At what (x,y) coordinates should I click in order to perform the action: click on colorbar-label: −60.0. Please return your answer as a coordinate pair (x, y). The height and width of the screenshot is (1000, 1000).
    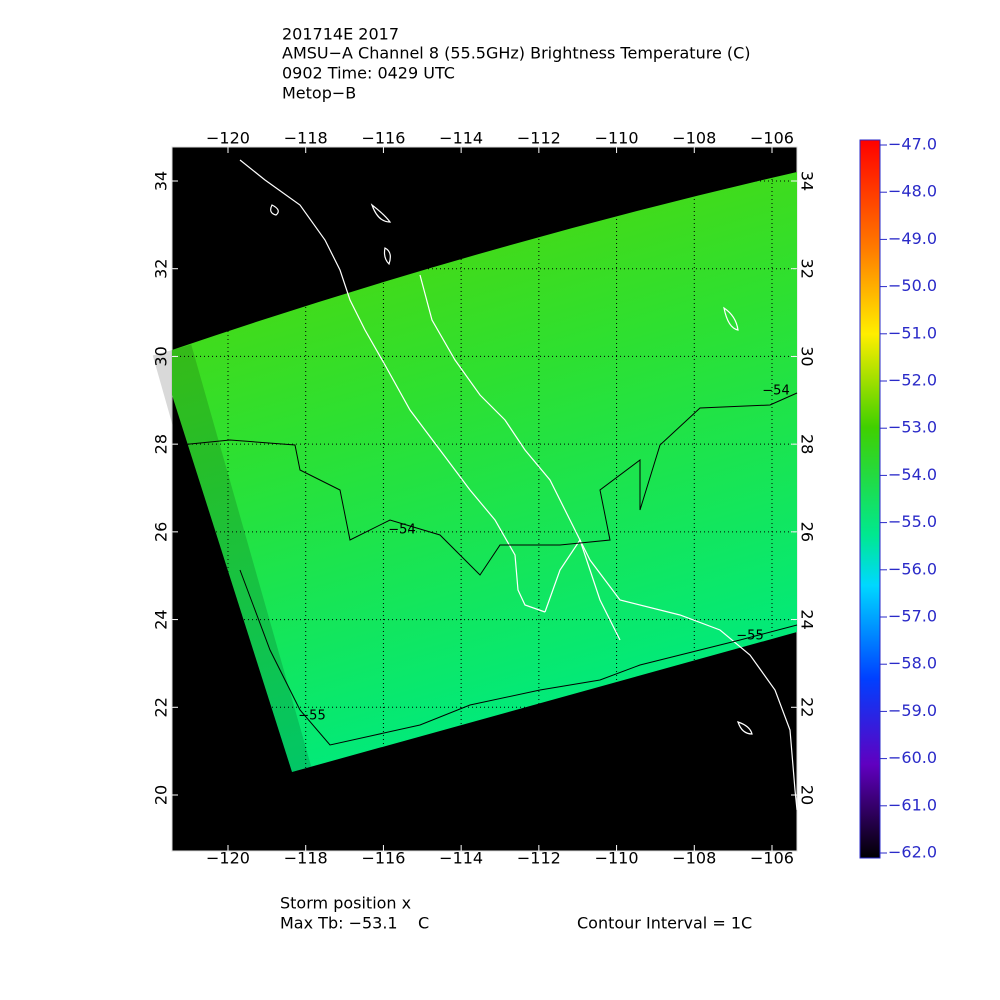
    Looking at the image, I should click on (912, 757).